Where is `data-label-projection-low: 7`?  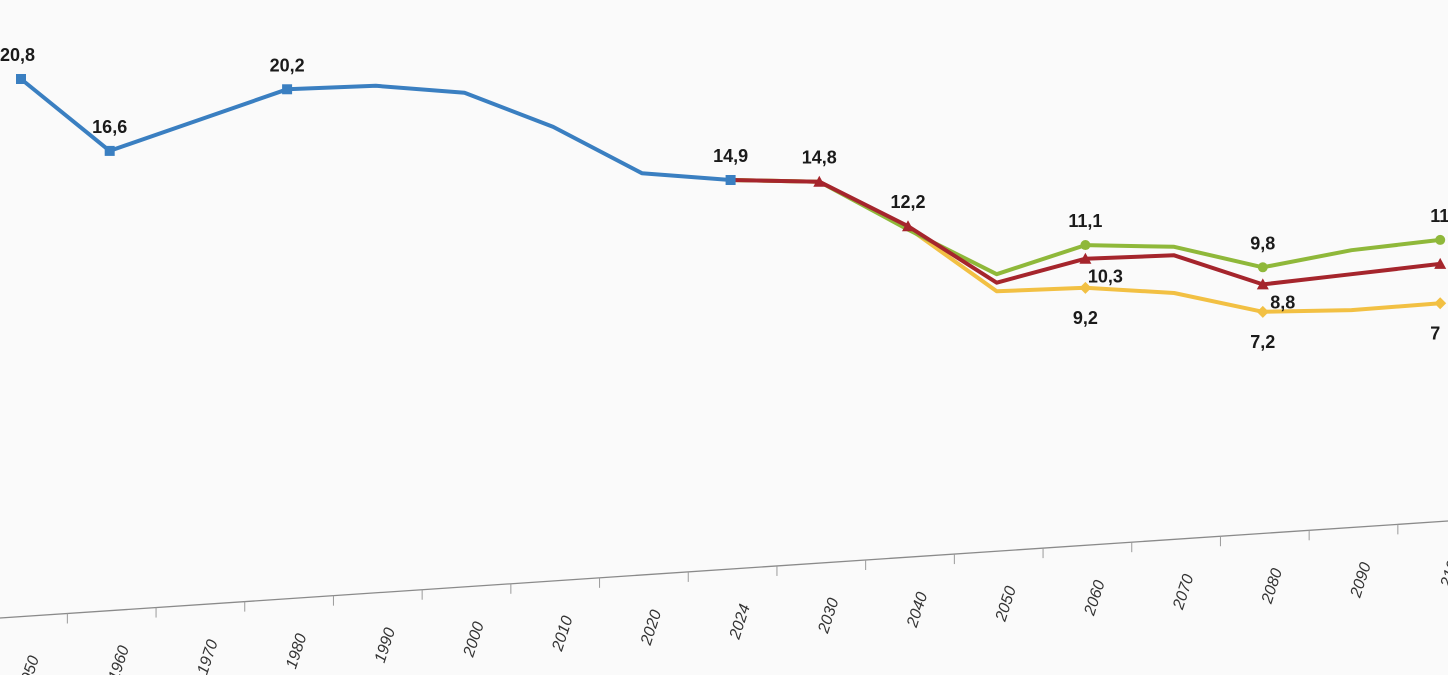 data-label-projection-low: 7 is located at coordinates (1435, 333).